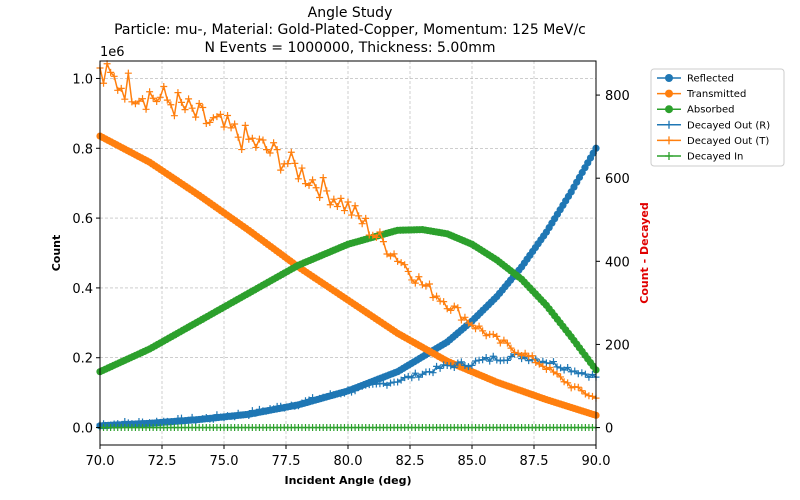 The image size is (800, 500). Describe the element at coordinates (617, 262) in the screenshot. I see `y-tick-label-right: 400` at that location.